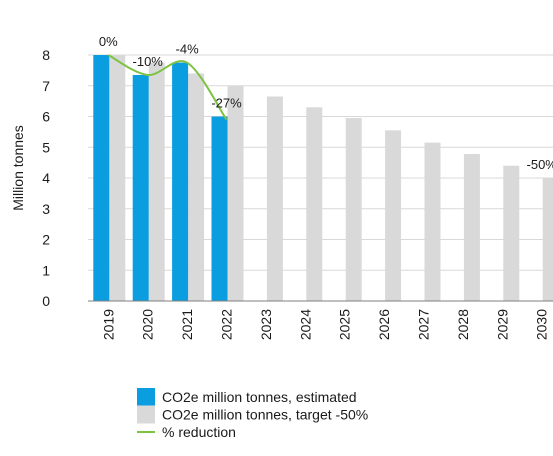 This screenshot has height=456, width=553. Describe the element at coordinates (345, 324) in the screenshot. I see `x-tick-label: 2025` at that location.